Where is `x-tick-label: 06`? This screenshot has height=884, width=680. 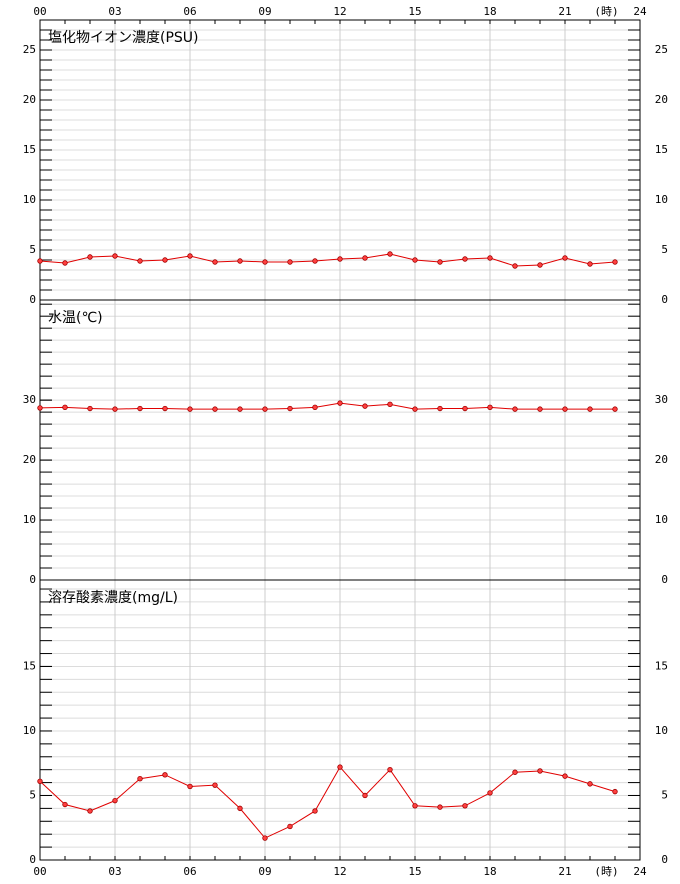 x-tick-label: 06 is located at coordinates (189, 871).